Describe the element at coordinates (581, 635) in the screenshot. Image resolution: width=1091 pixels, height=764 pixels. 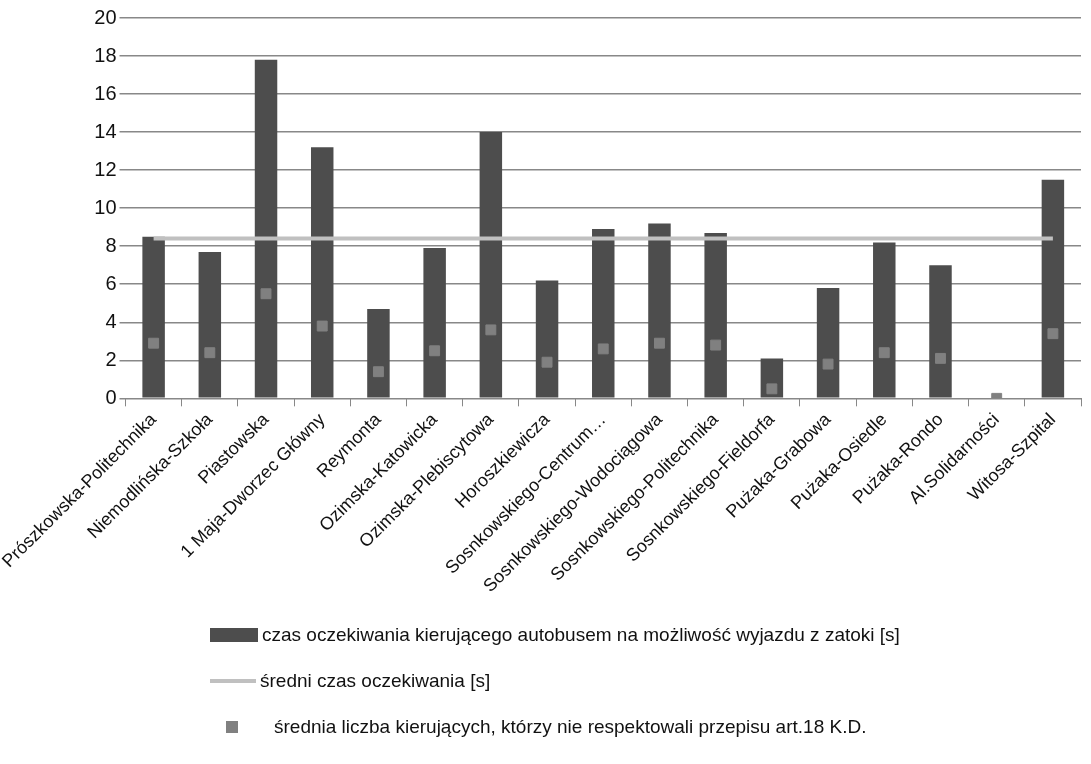
I see `legend-label: czas oczekiwania kierującego autobusem na możliwość wyjazdu z zatoki [s]` at that location.